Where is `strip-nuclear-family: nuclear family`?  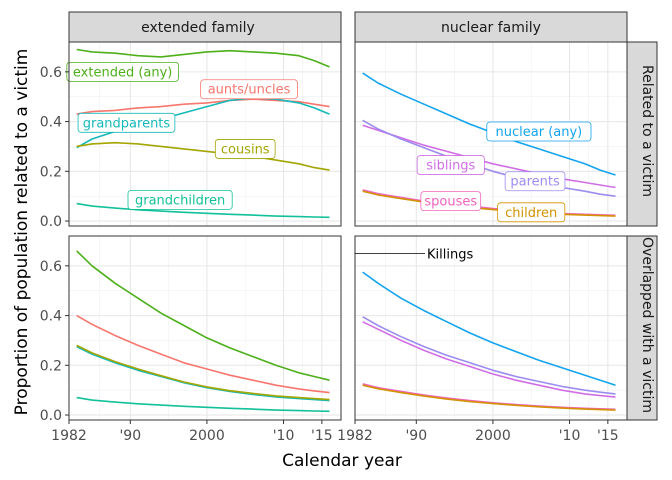
strip-nuclear-family: nuclear family is located at coordinates (491, 28).